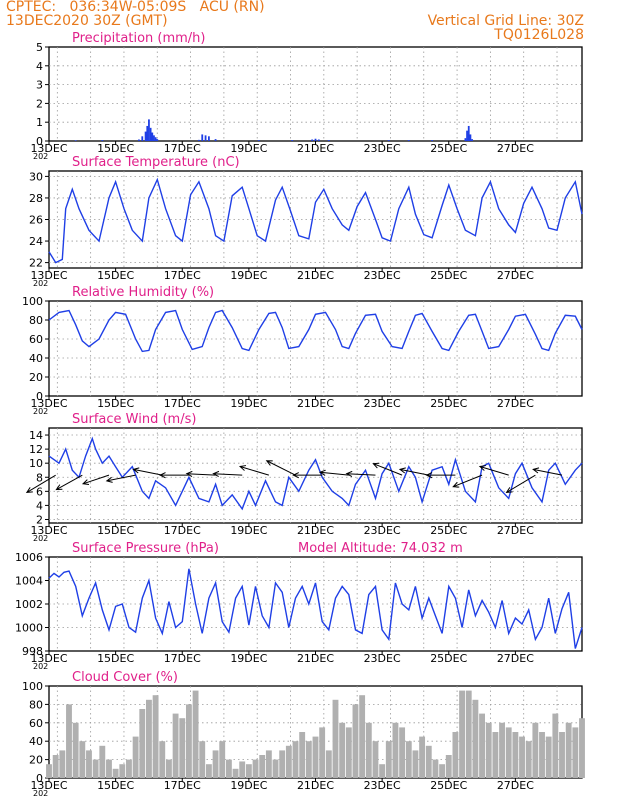 The image size is (618, 800). I want to click on pres-xtick-label: 21DEC, so click(315, 658).